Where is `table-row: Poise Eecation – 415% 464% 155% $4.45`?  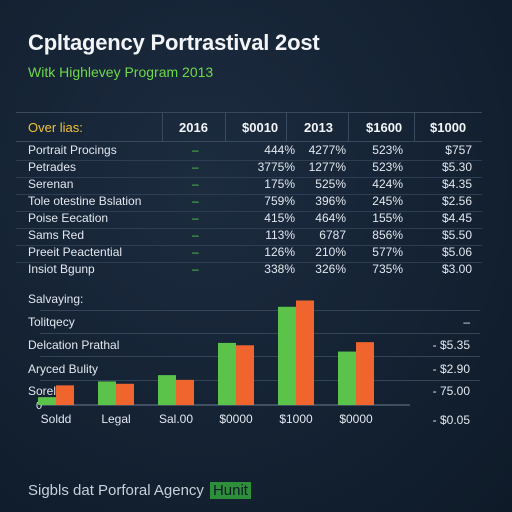
table-row: Poise Eecation – 415% 464% 155% $4.45 is located at coordinates (249, 219).